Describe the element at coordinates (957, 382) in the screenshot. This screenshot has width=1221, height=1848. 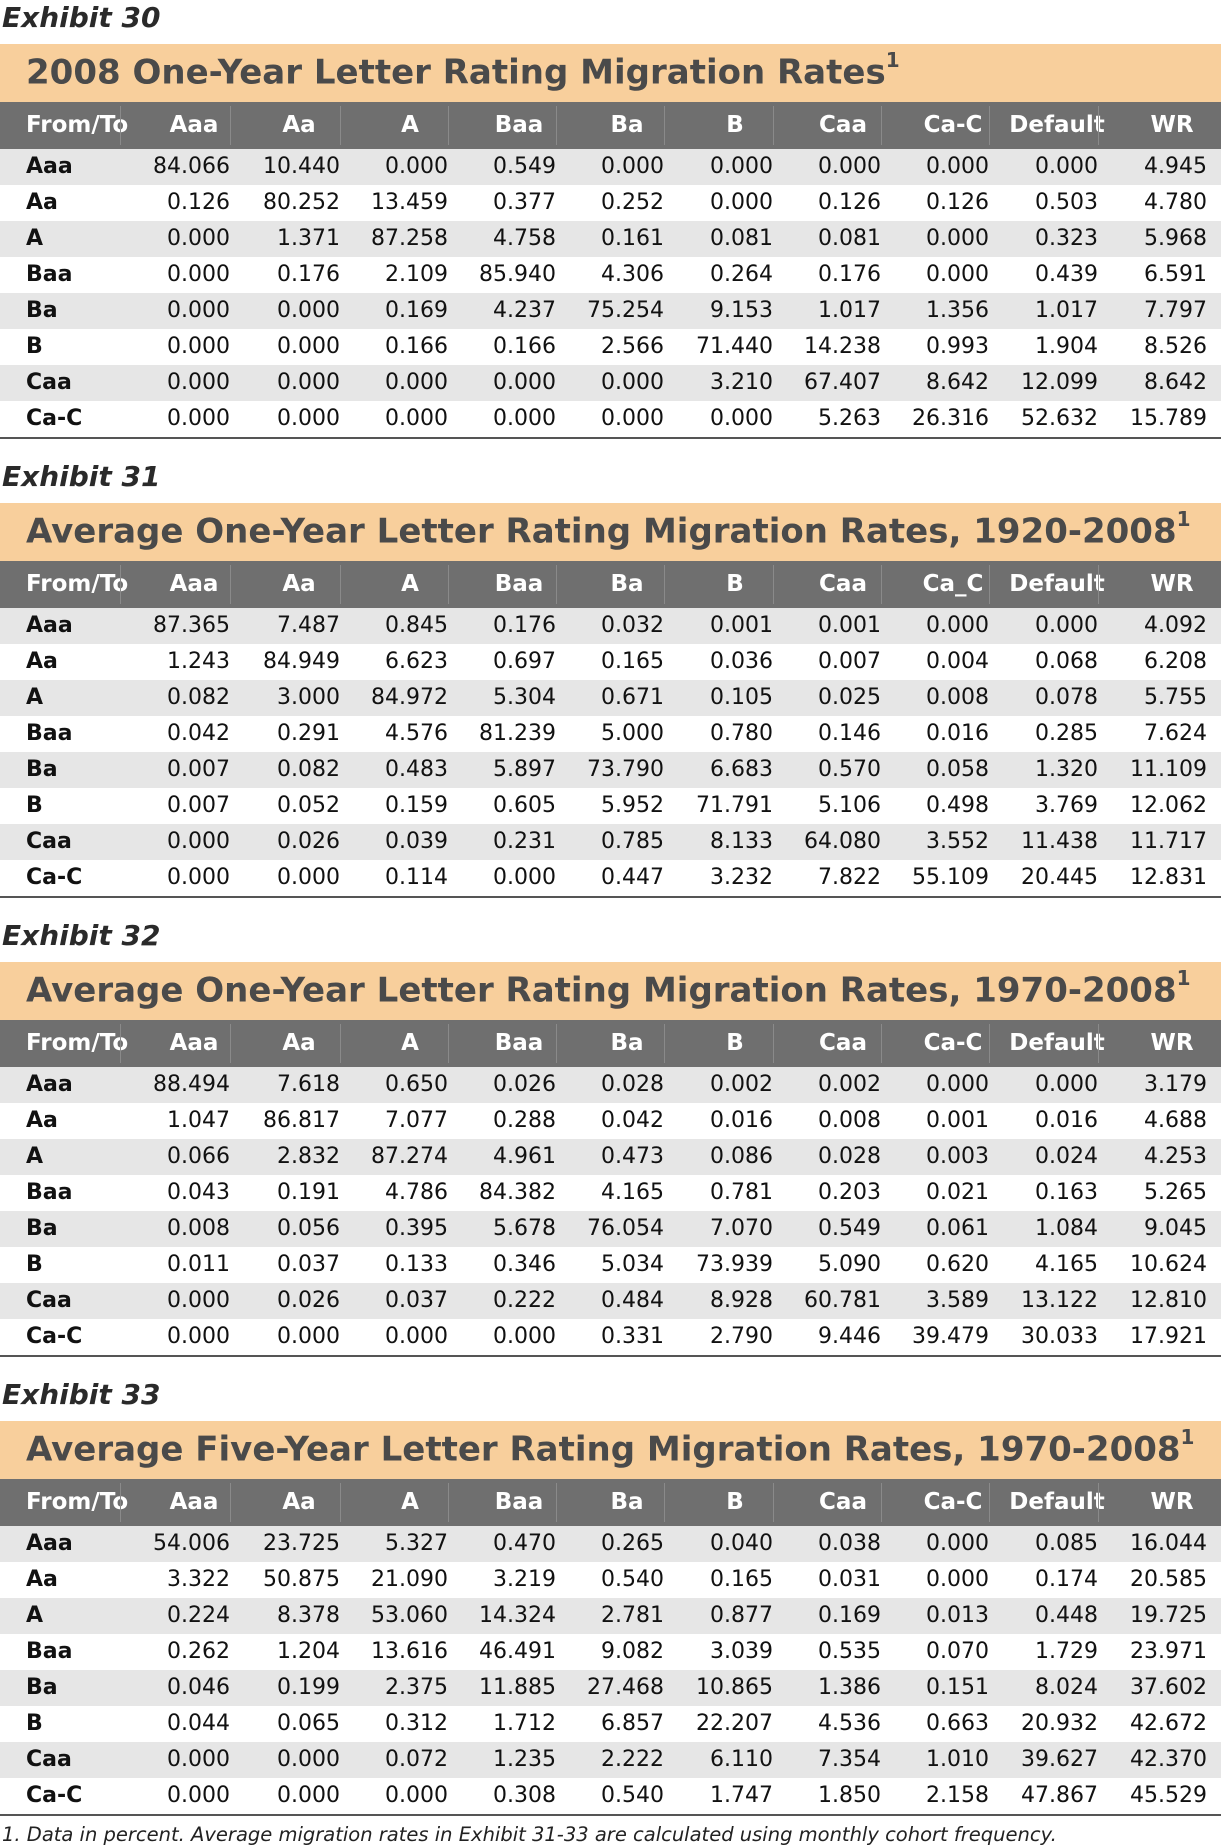
I see `cell-ca-c: 8.642` at that location.